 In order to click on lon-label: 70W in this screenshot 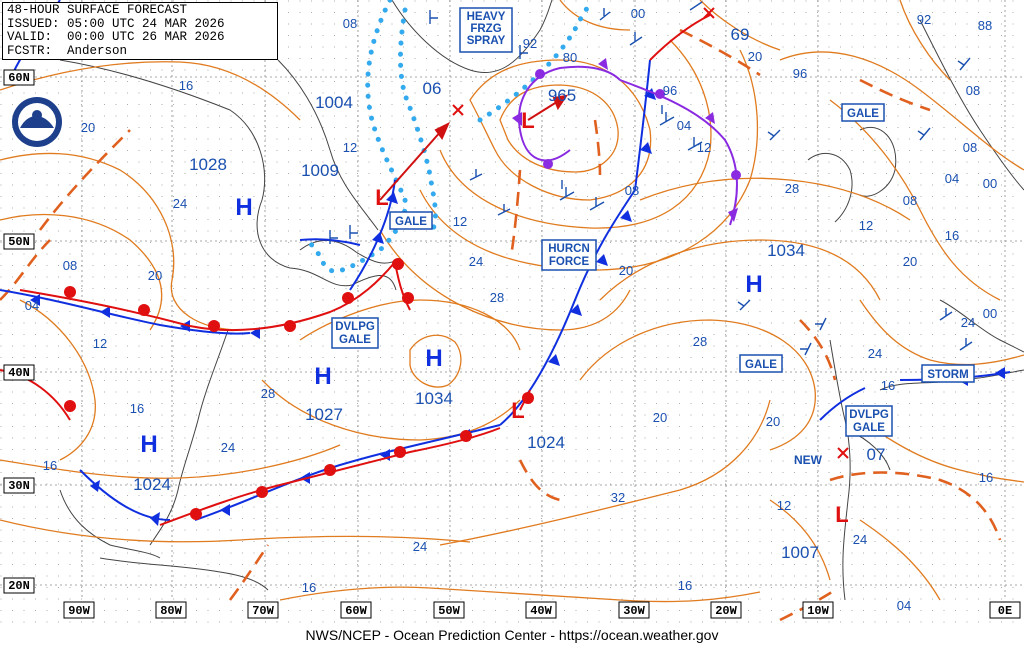, I will do `click(263, 611)`.